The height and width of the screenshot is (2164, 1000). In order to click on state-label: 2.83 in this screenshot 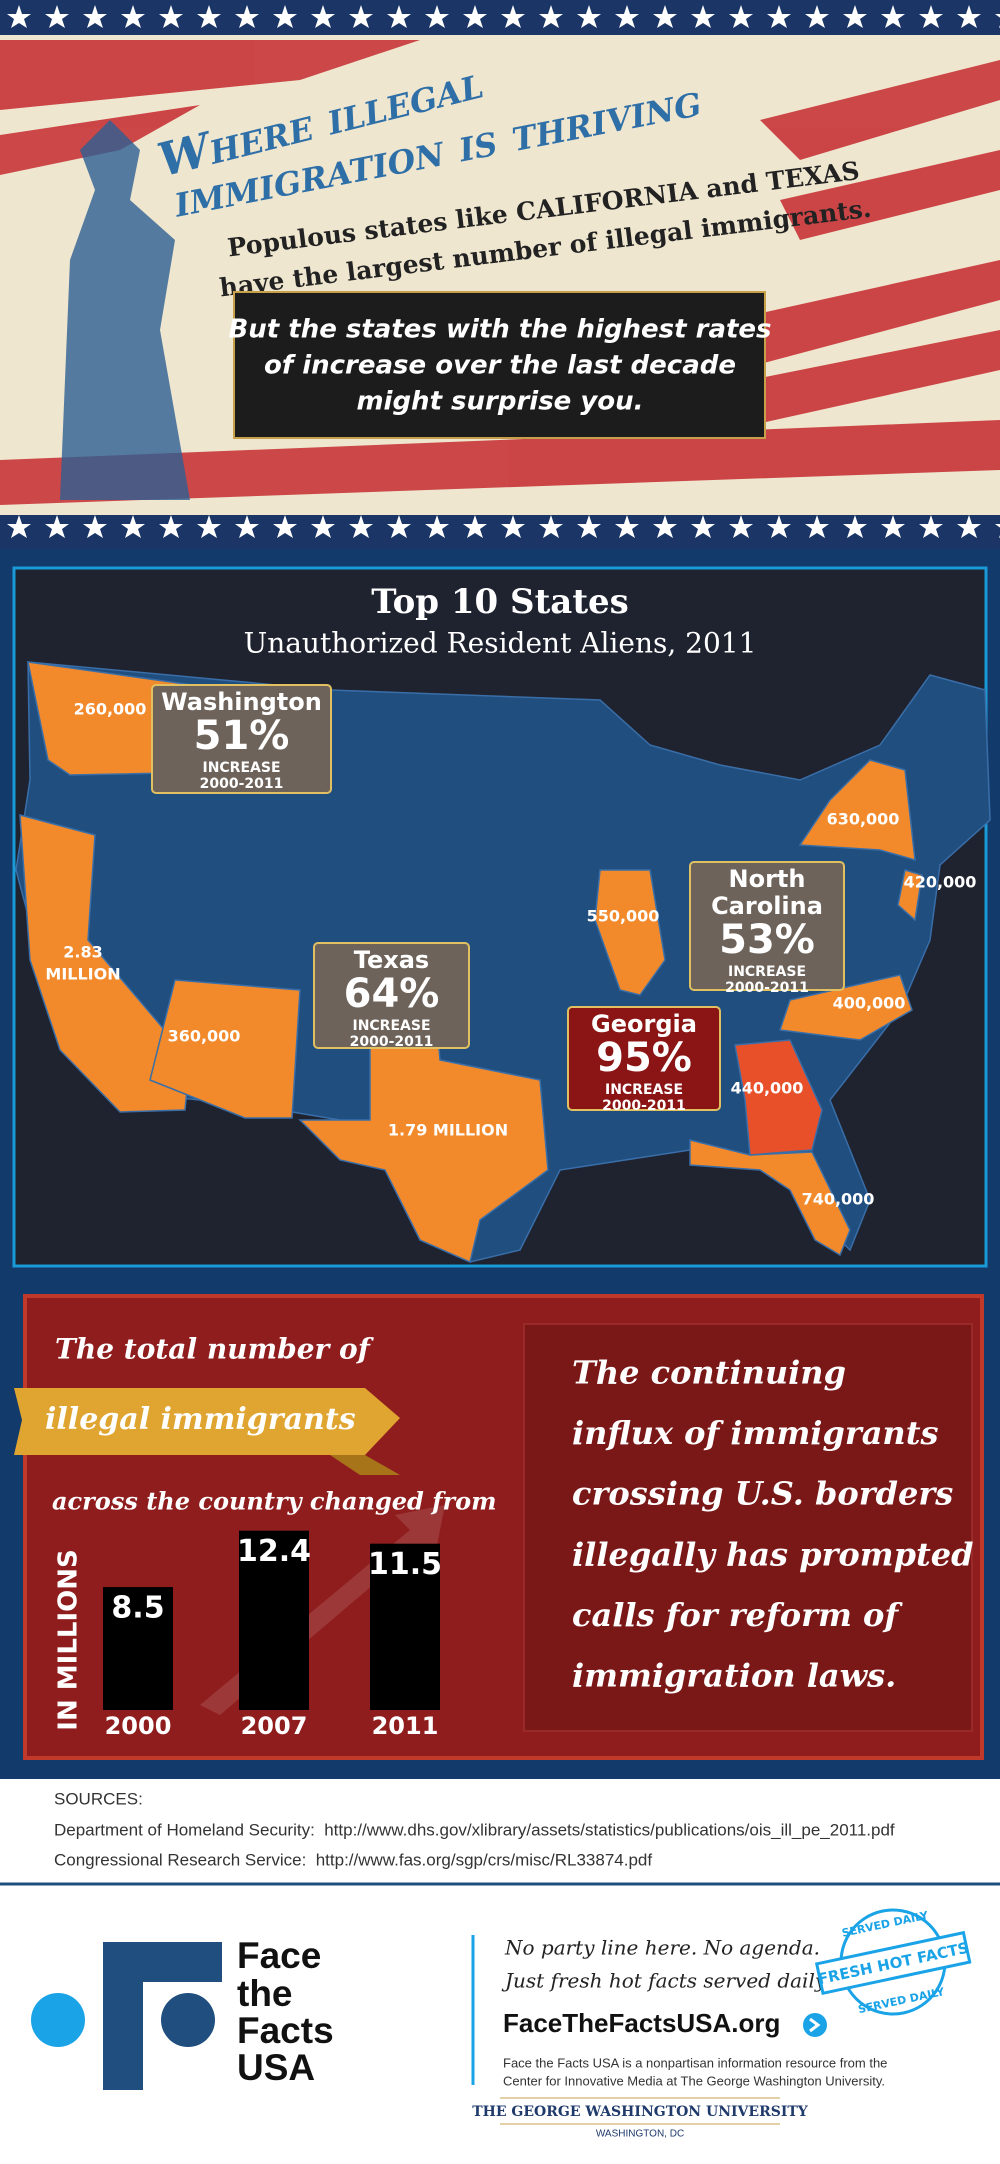, I will do `click(82, 952)`.